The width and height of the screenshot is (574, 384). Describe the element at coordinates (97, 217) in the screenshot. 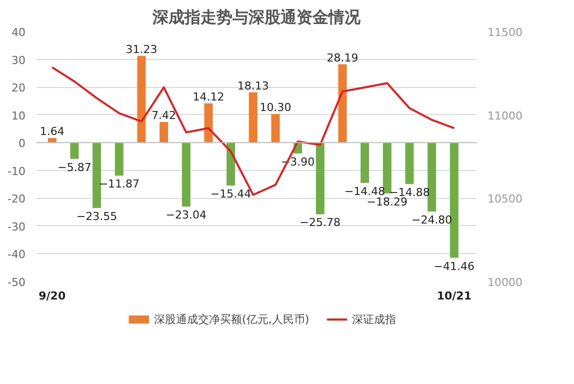

I see `data-label: −23.55` at that location.